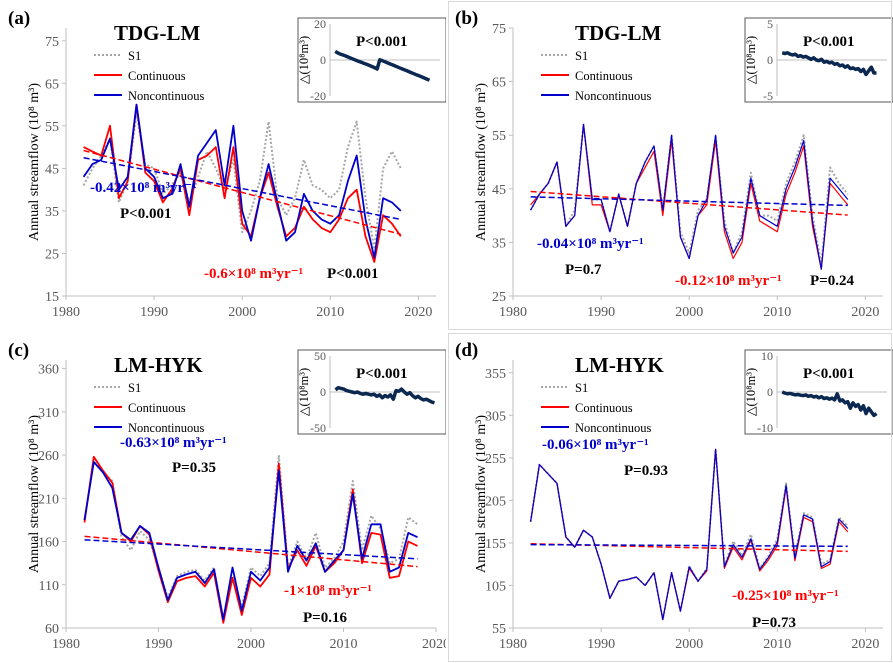  Describe the element at coordinates (495, 374) in the screenshot. I see `y-tick-label: 355` at that location.